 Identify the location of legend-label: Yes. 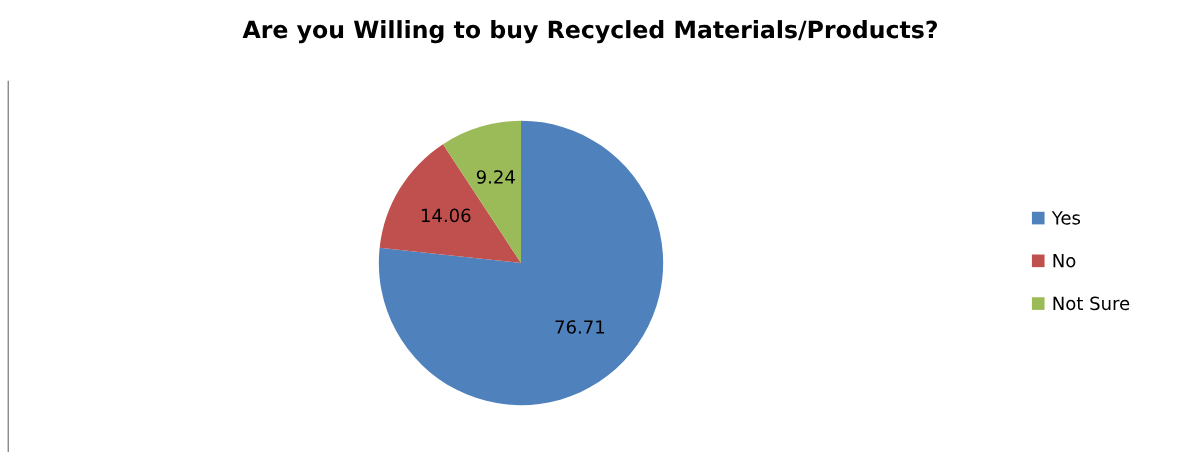
(1066, 218).